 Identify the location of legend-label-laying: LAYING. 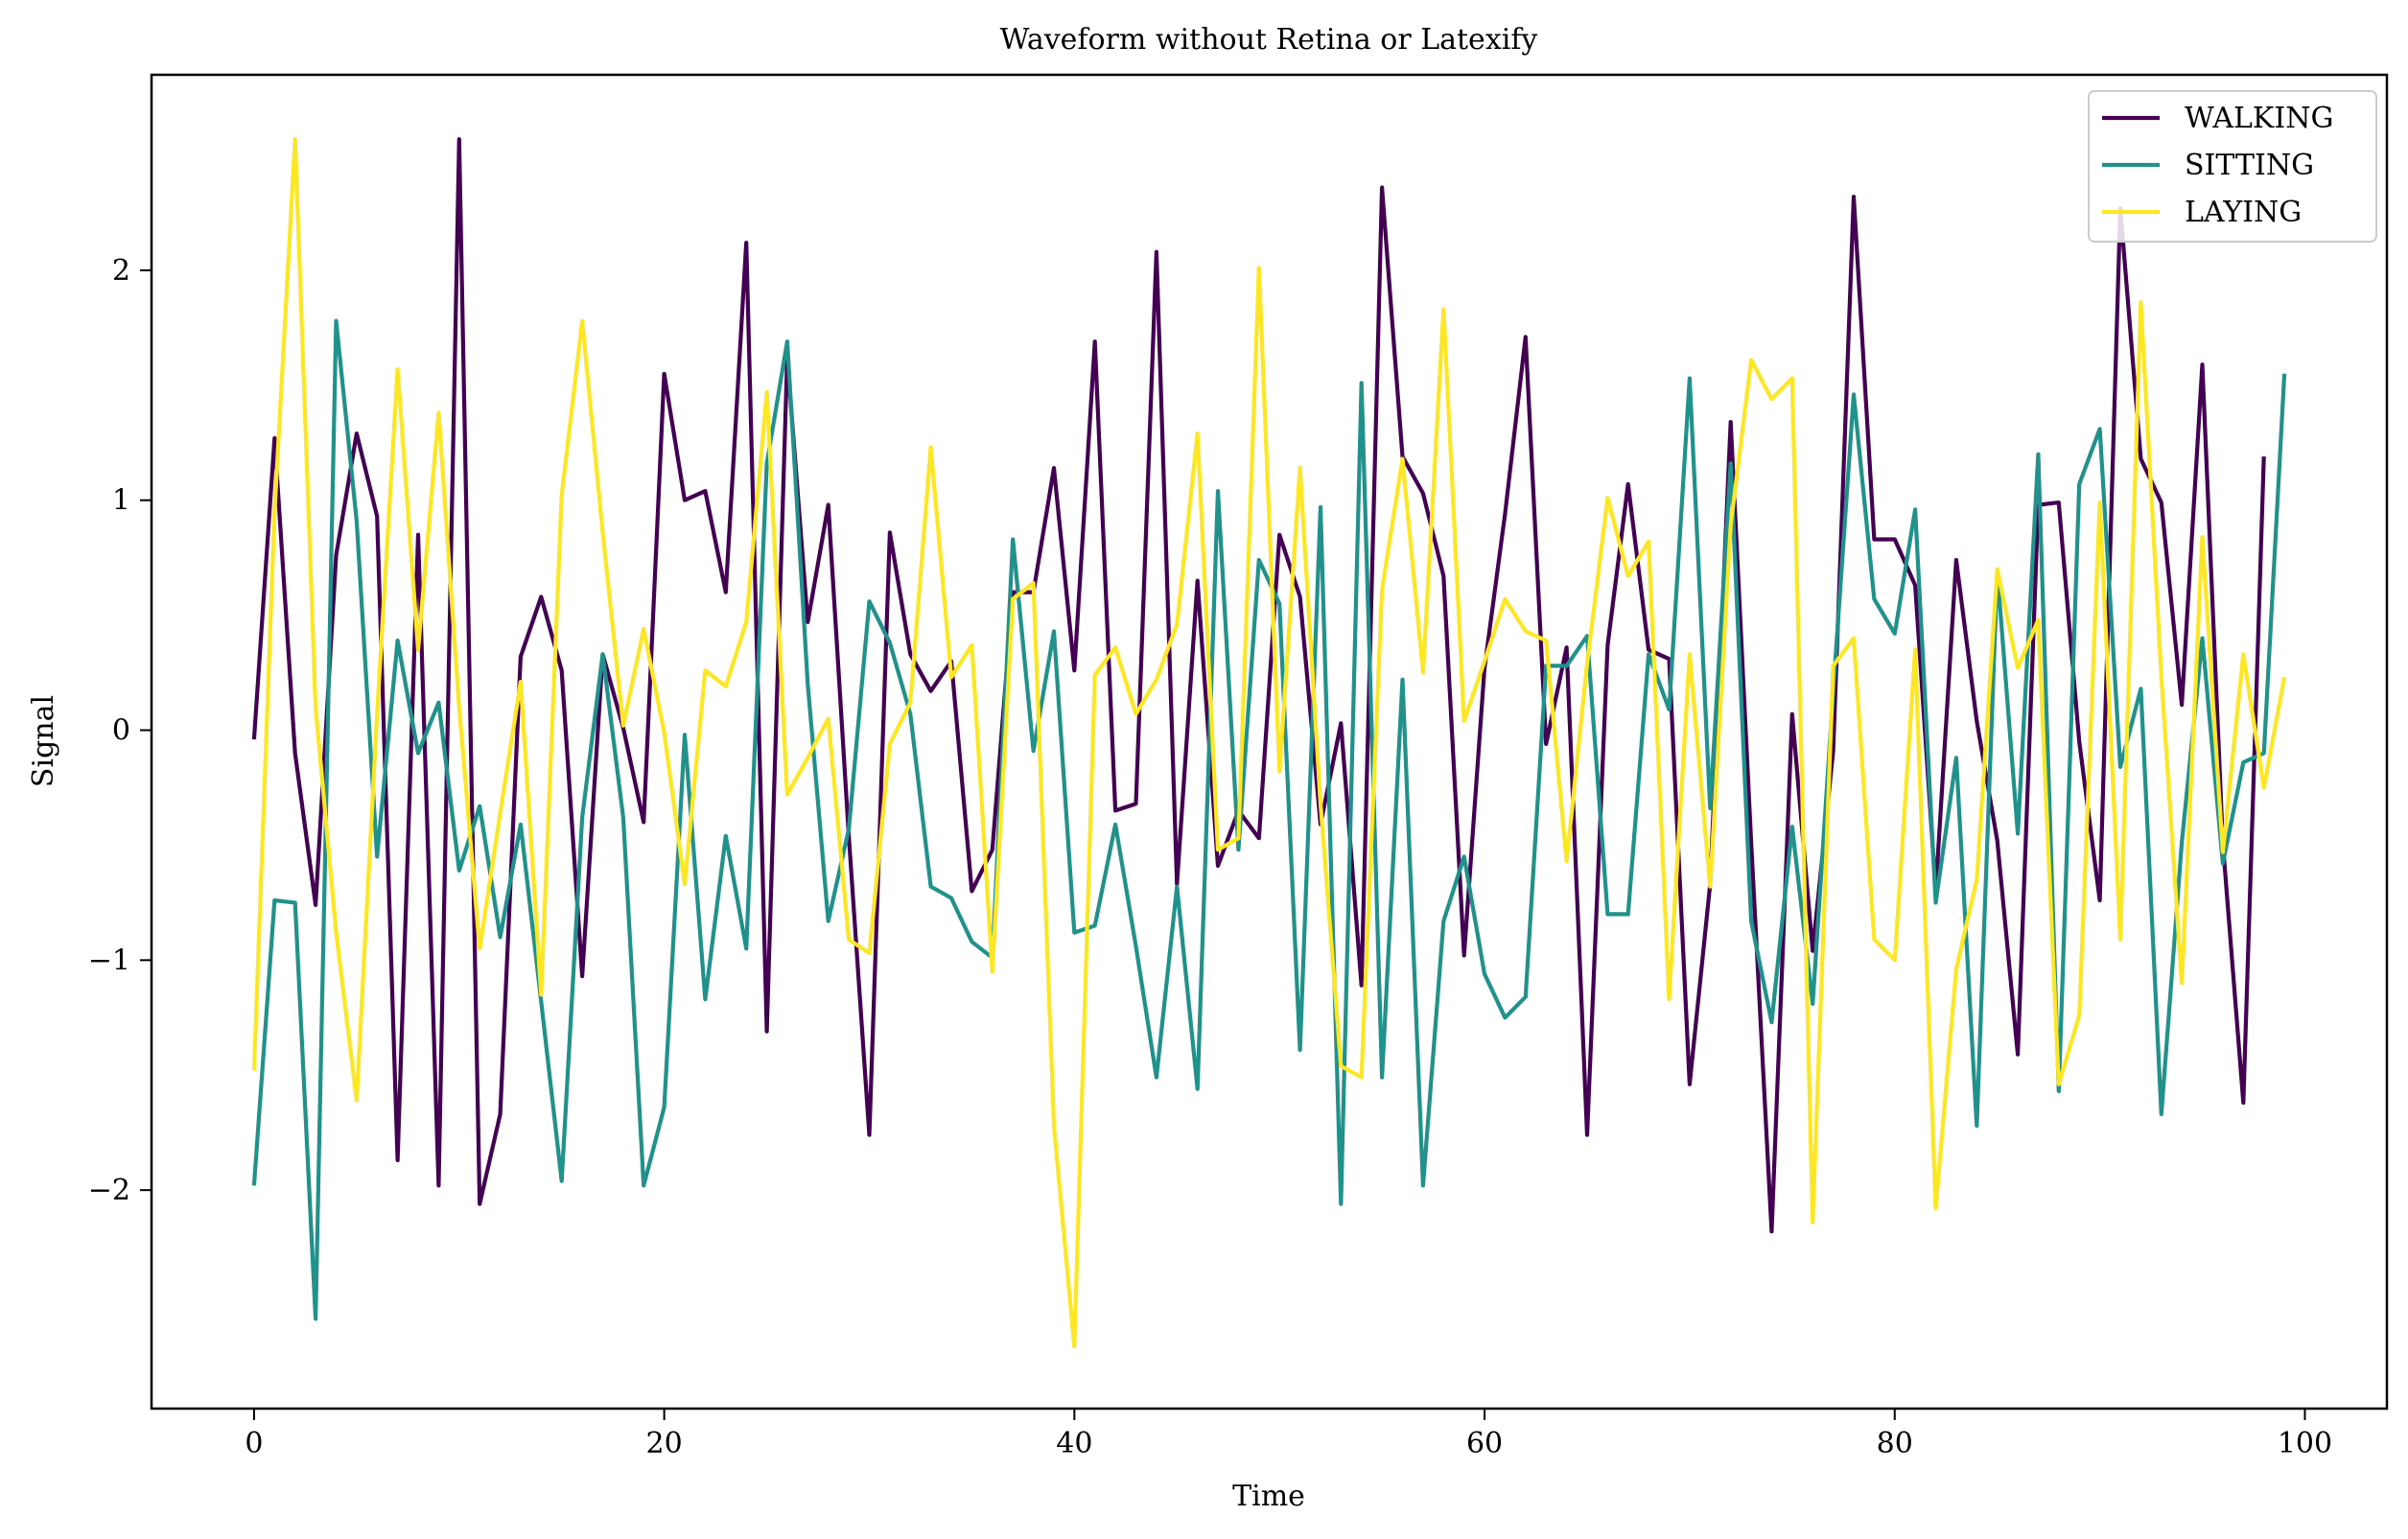
(2244, 213).